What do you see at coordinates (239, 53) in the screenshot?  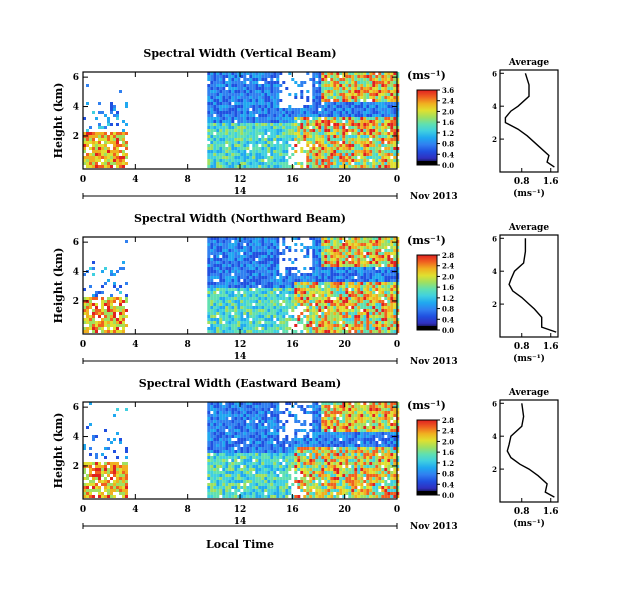 I see `panel-title: Spectral Width (Vertical Beam)` at bounding box center [239, 53].